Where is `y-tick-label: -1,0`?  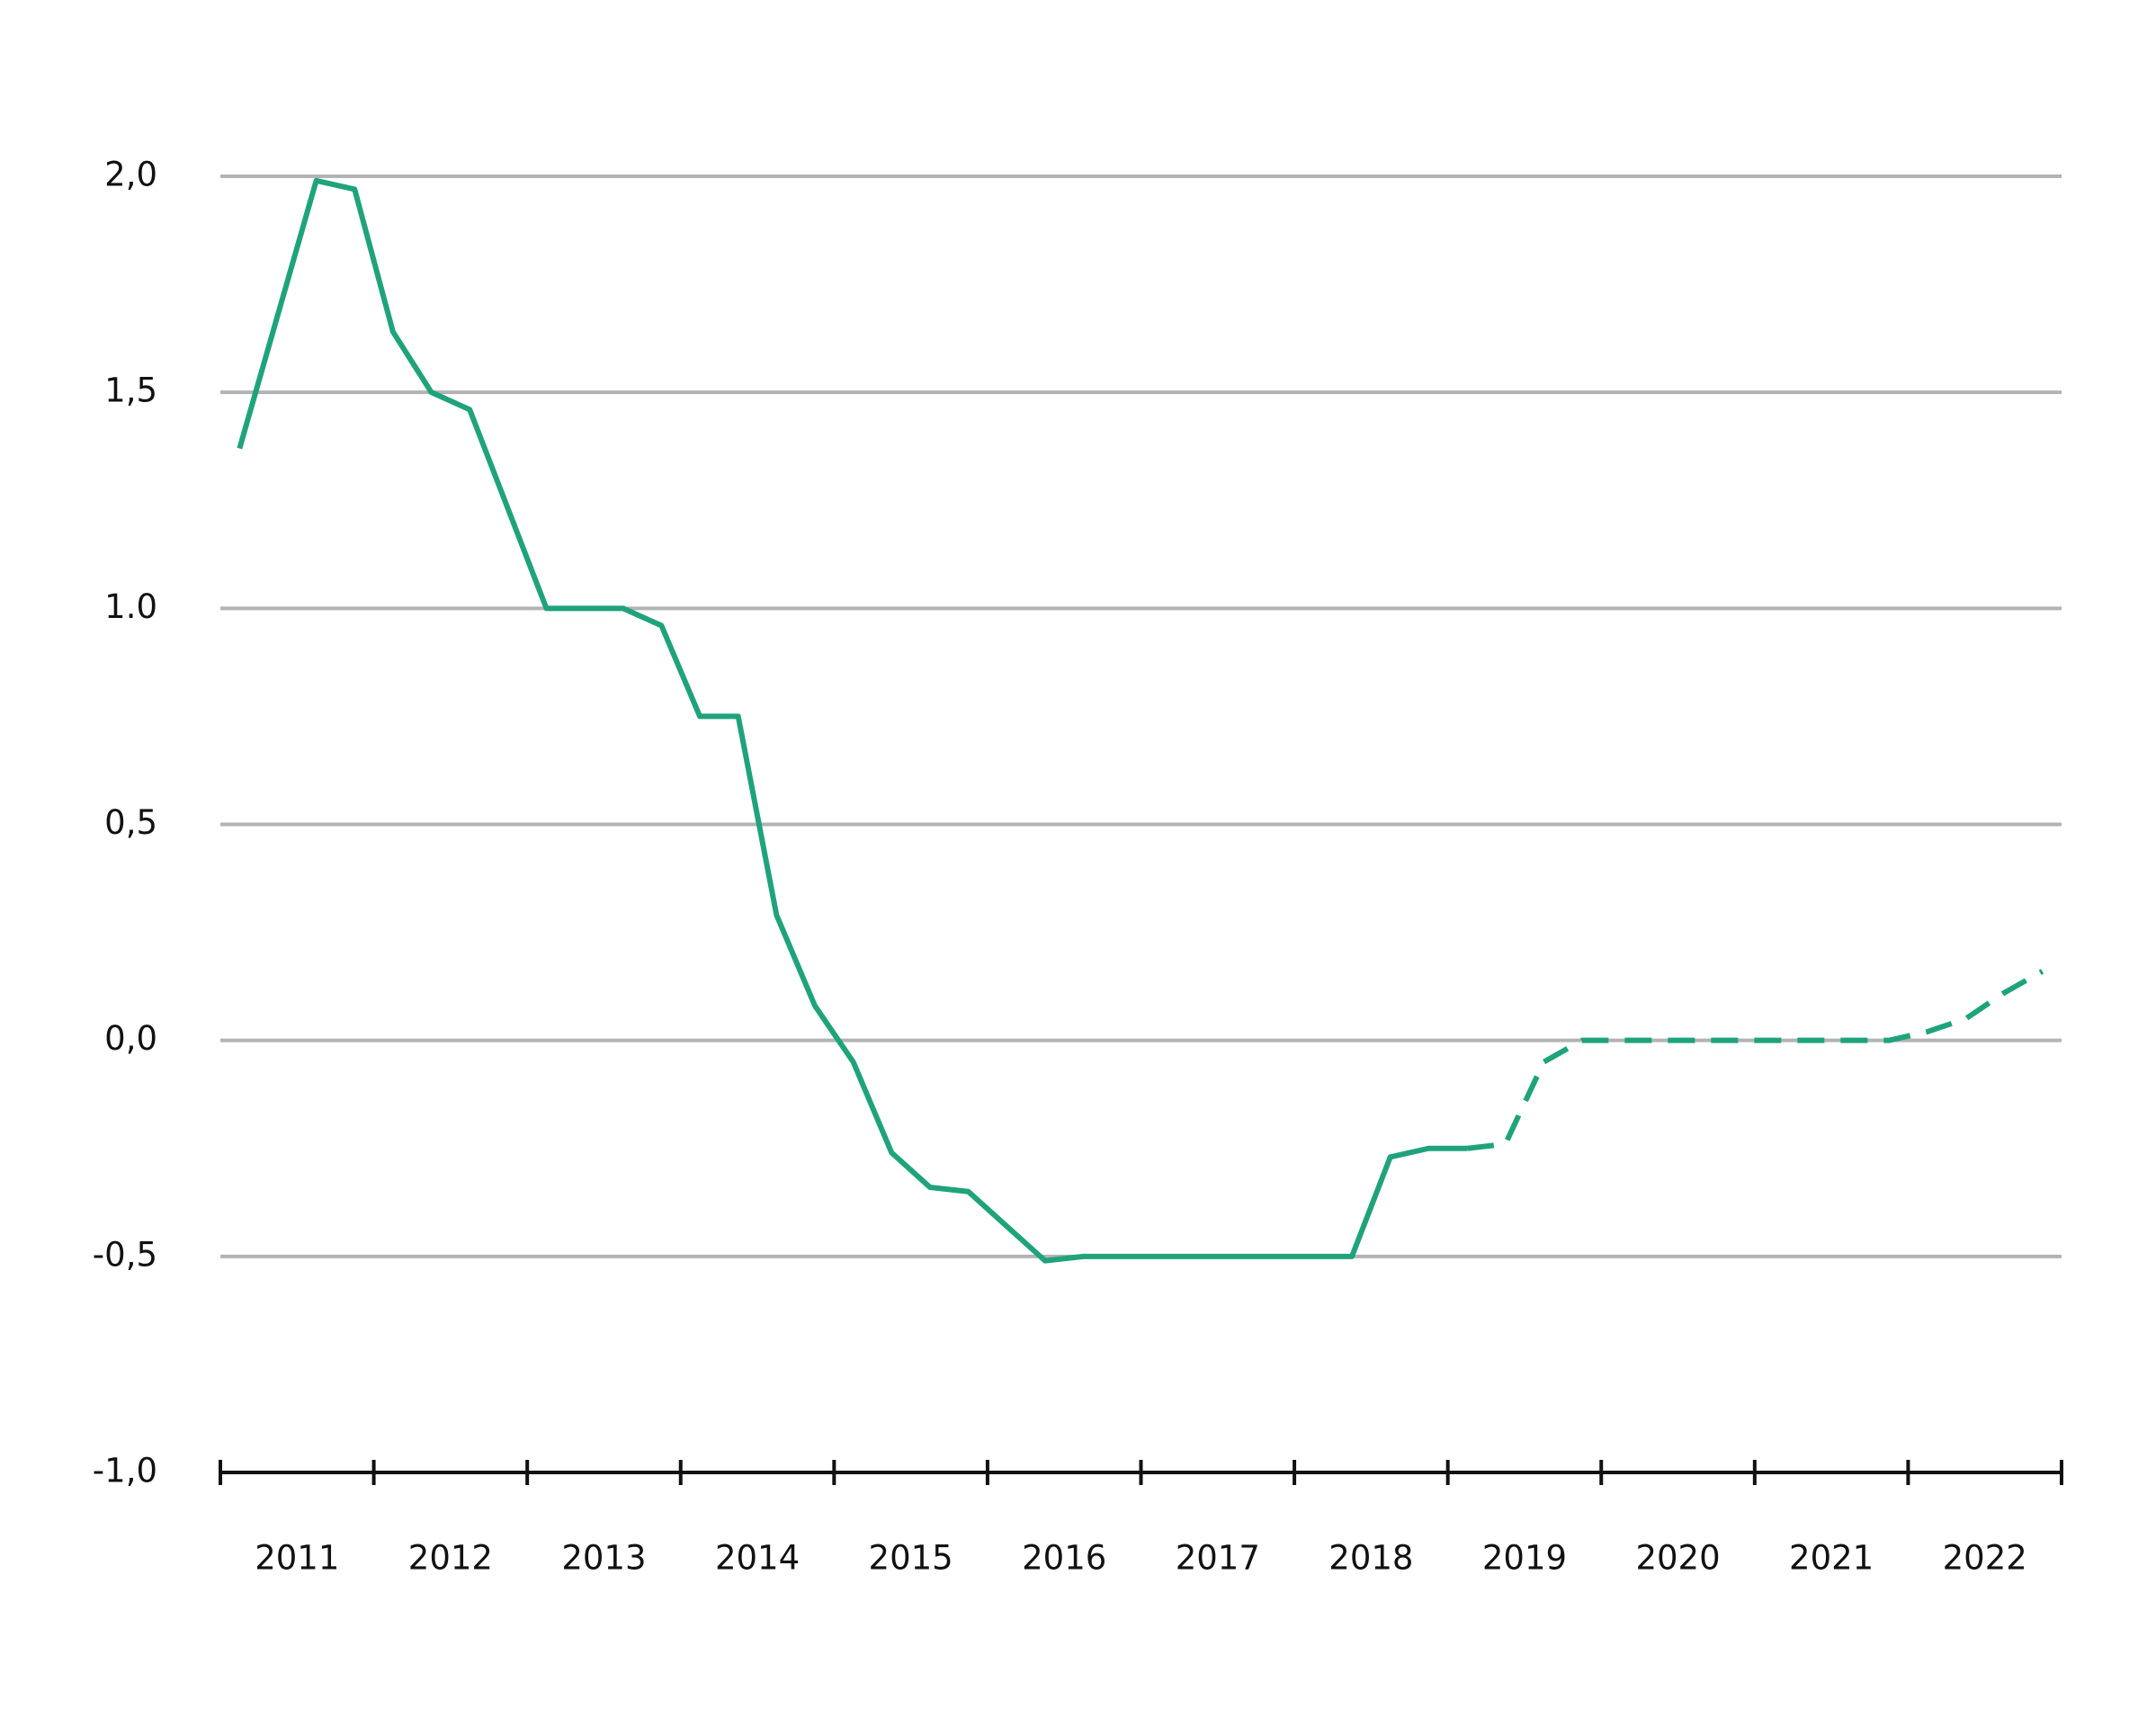
y-tick-label: -1,0 is located at coordinates (125, 1471).